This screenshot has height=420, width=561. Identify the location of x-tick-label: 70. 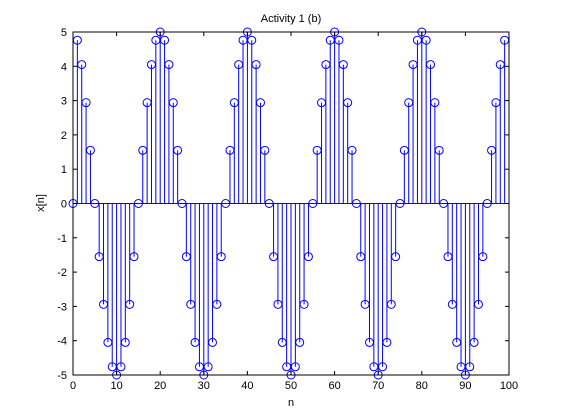
(378, 386).